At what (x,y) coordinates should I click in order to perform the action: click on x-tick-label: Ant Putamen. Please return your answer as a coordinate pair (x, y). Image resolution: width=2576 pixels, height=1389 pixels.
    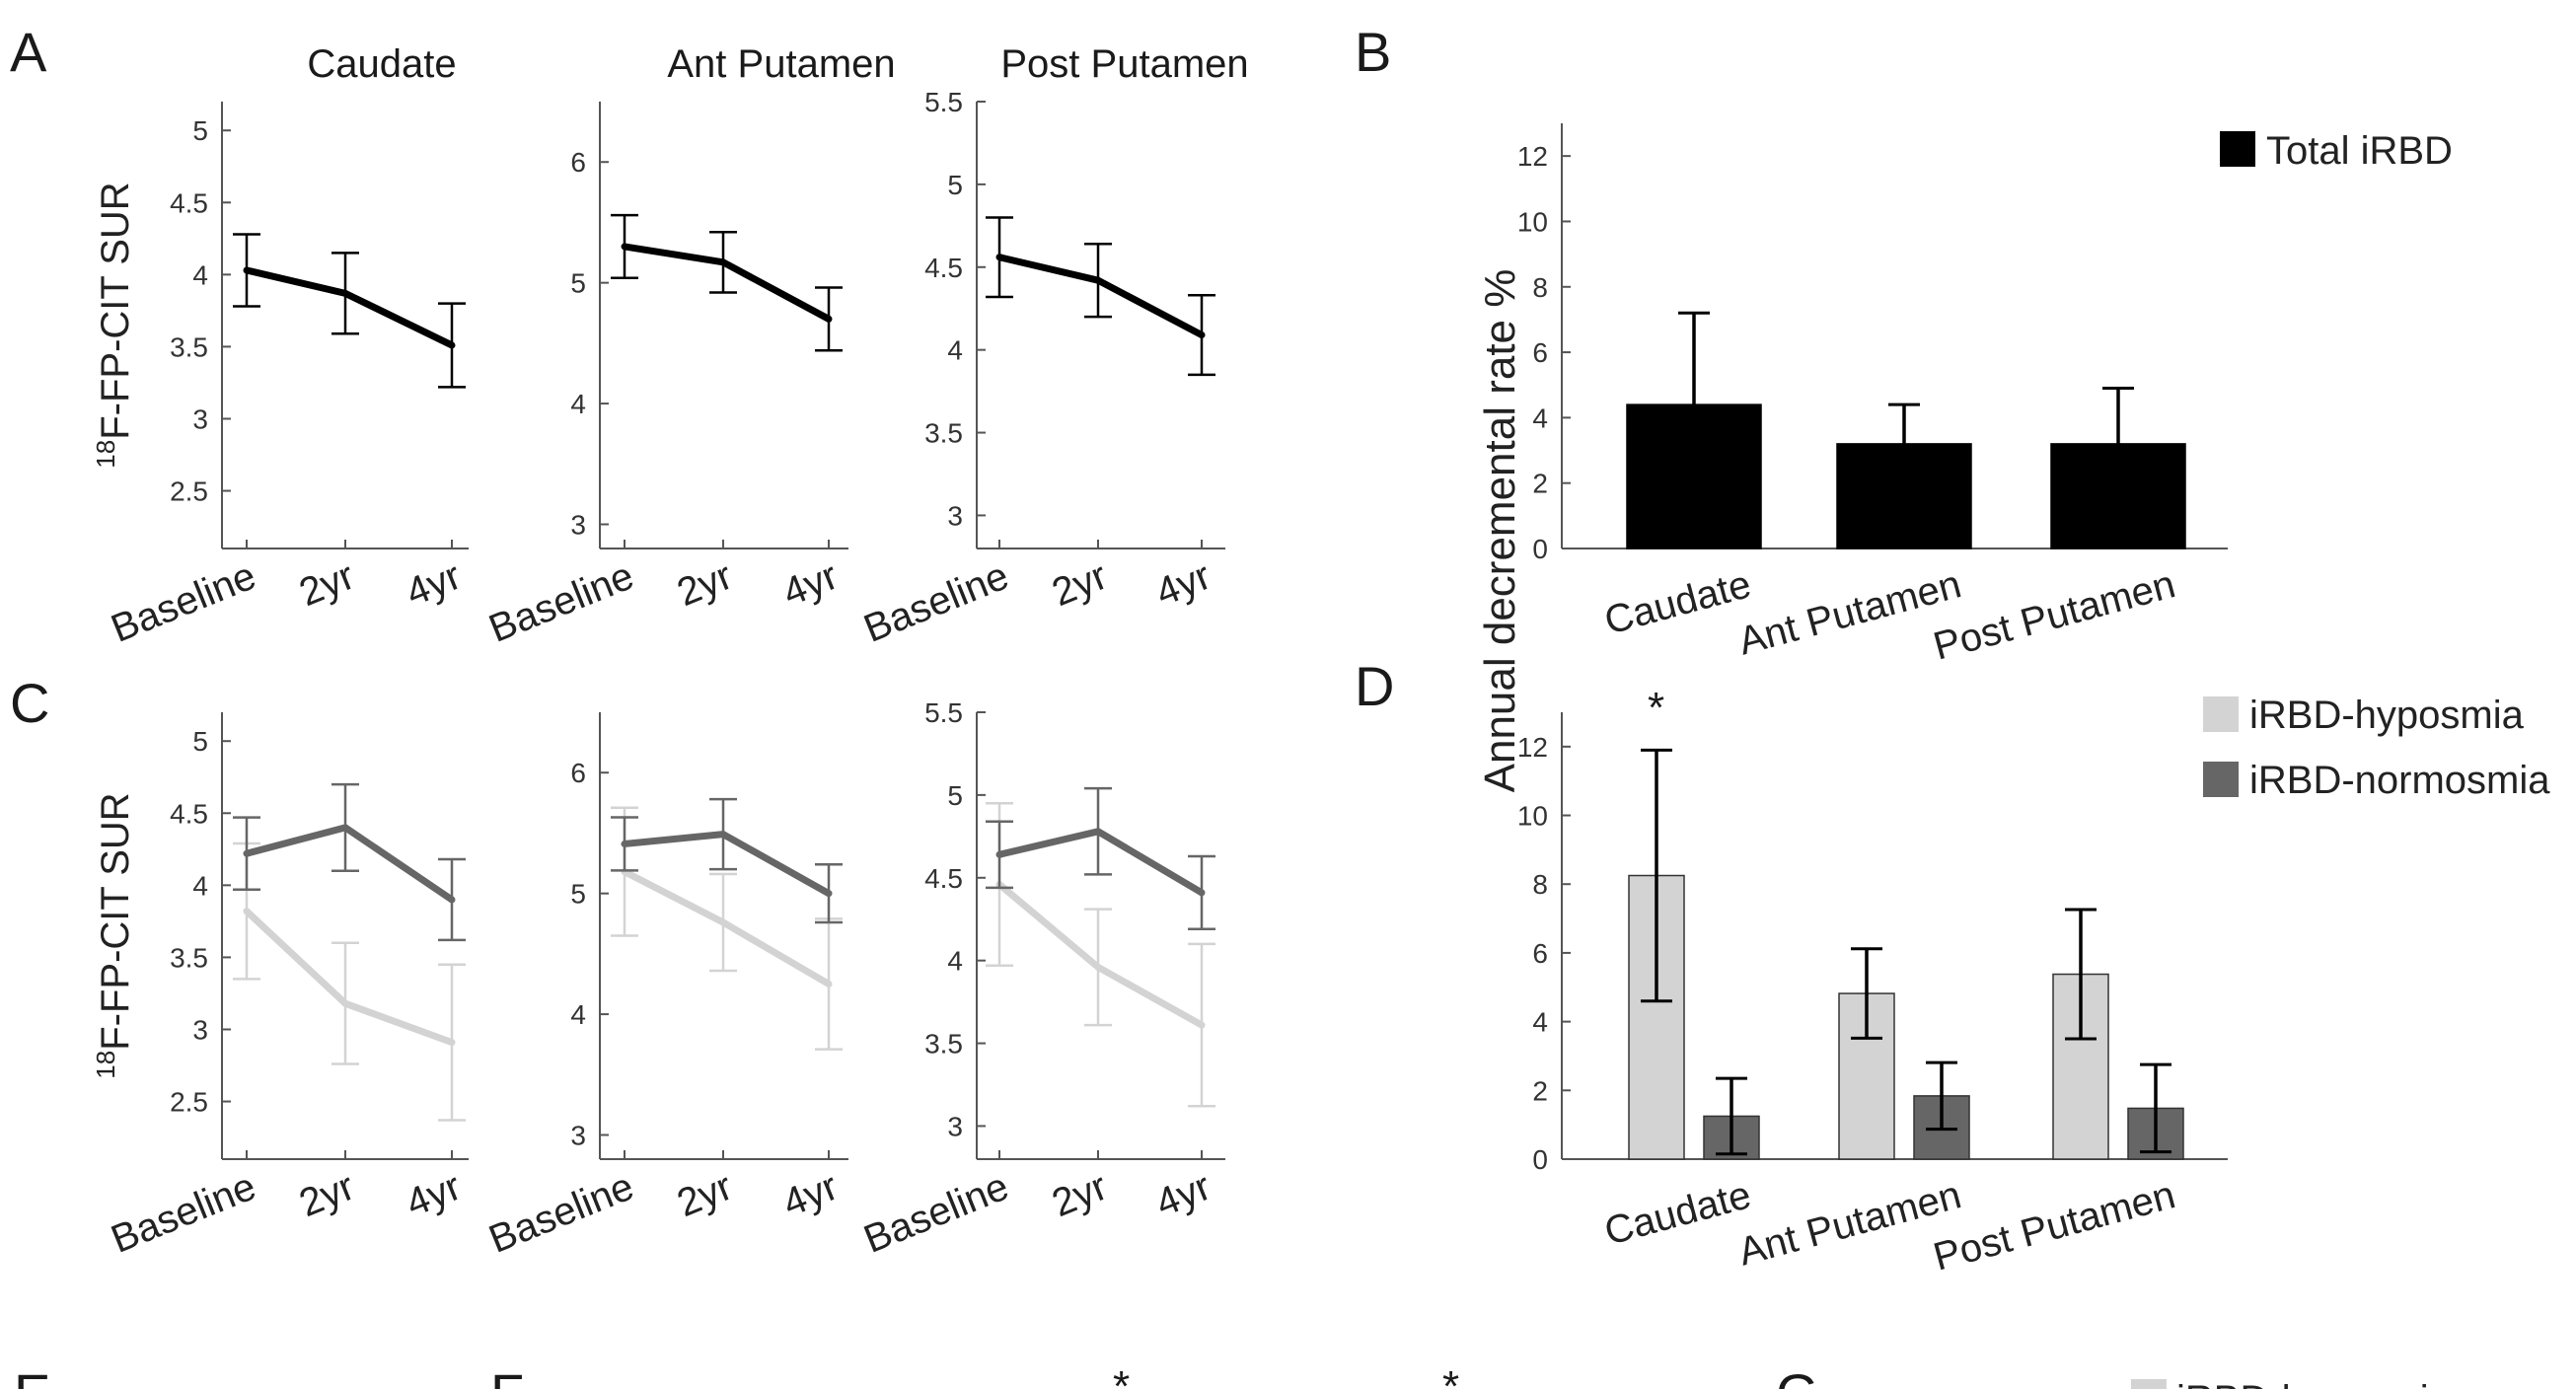
    Looking at the image, I should click on (1850, 1223).